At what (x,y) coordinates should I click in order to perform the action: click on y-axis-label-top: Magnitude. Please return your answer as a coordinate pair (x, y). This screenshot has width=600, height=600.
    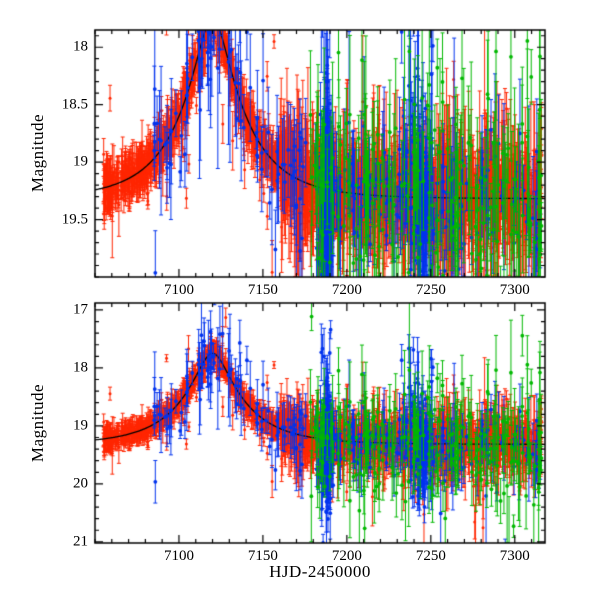
    Looking at the image, I should click on (37, 153).